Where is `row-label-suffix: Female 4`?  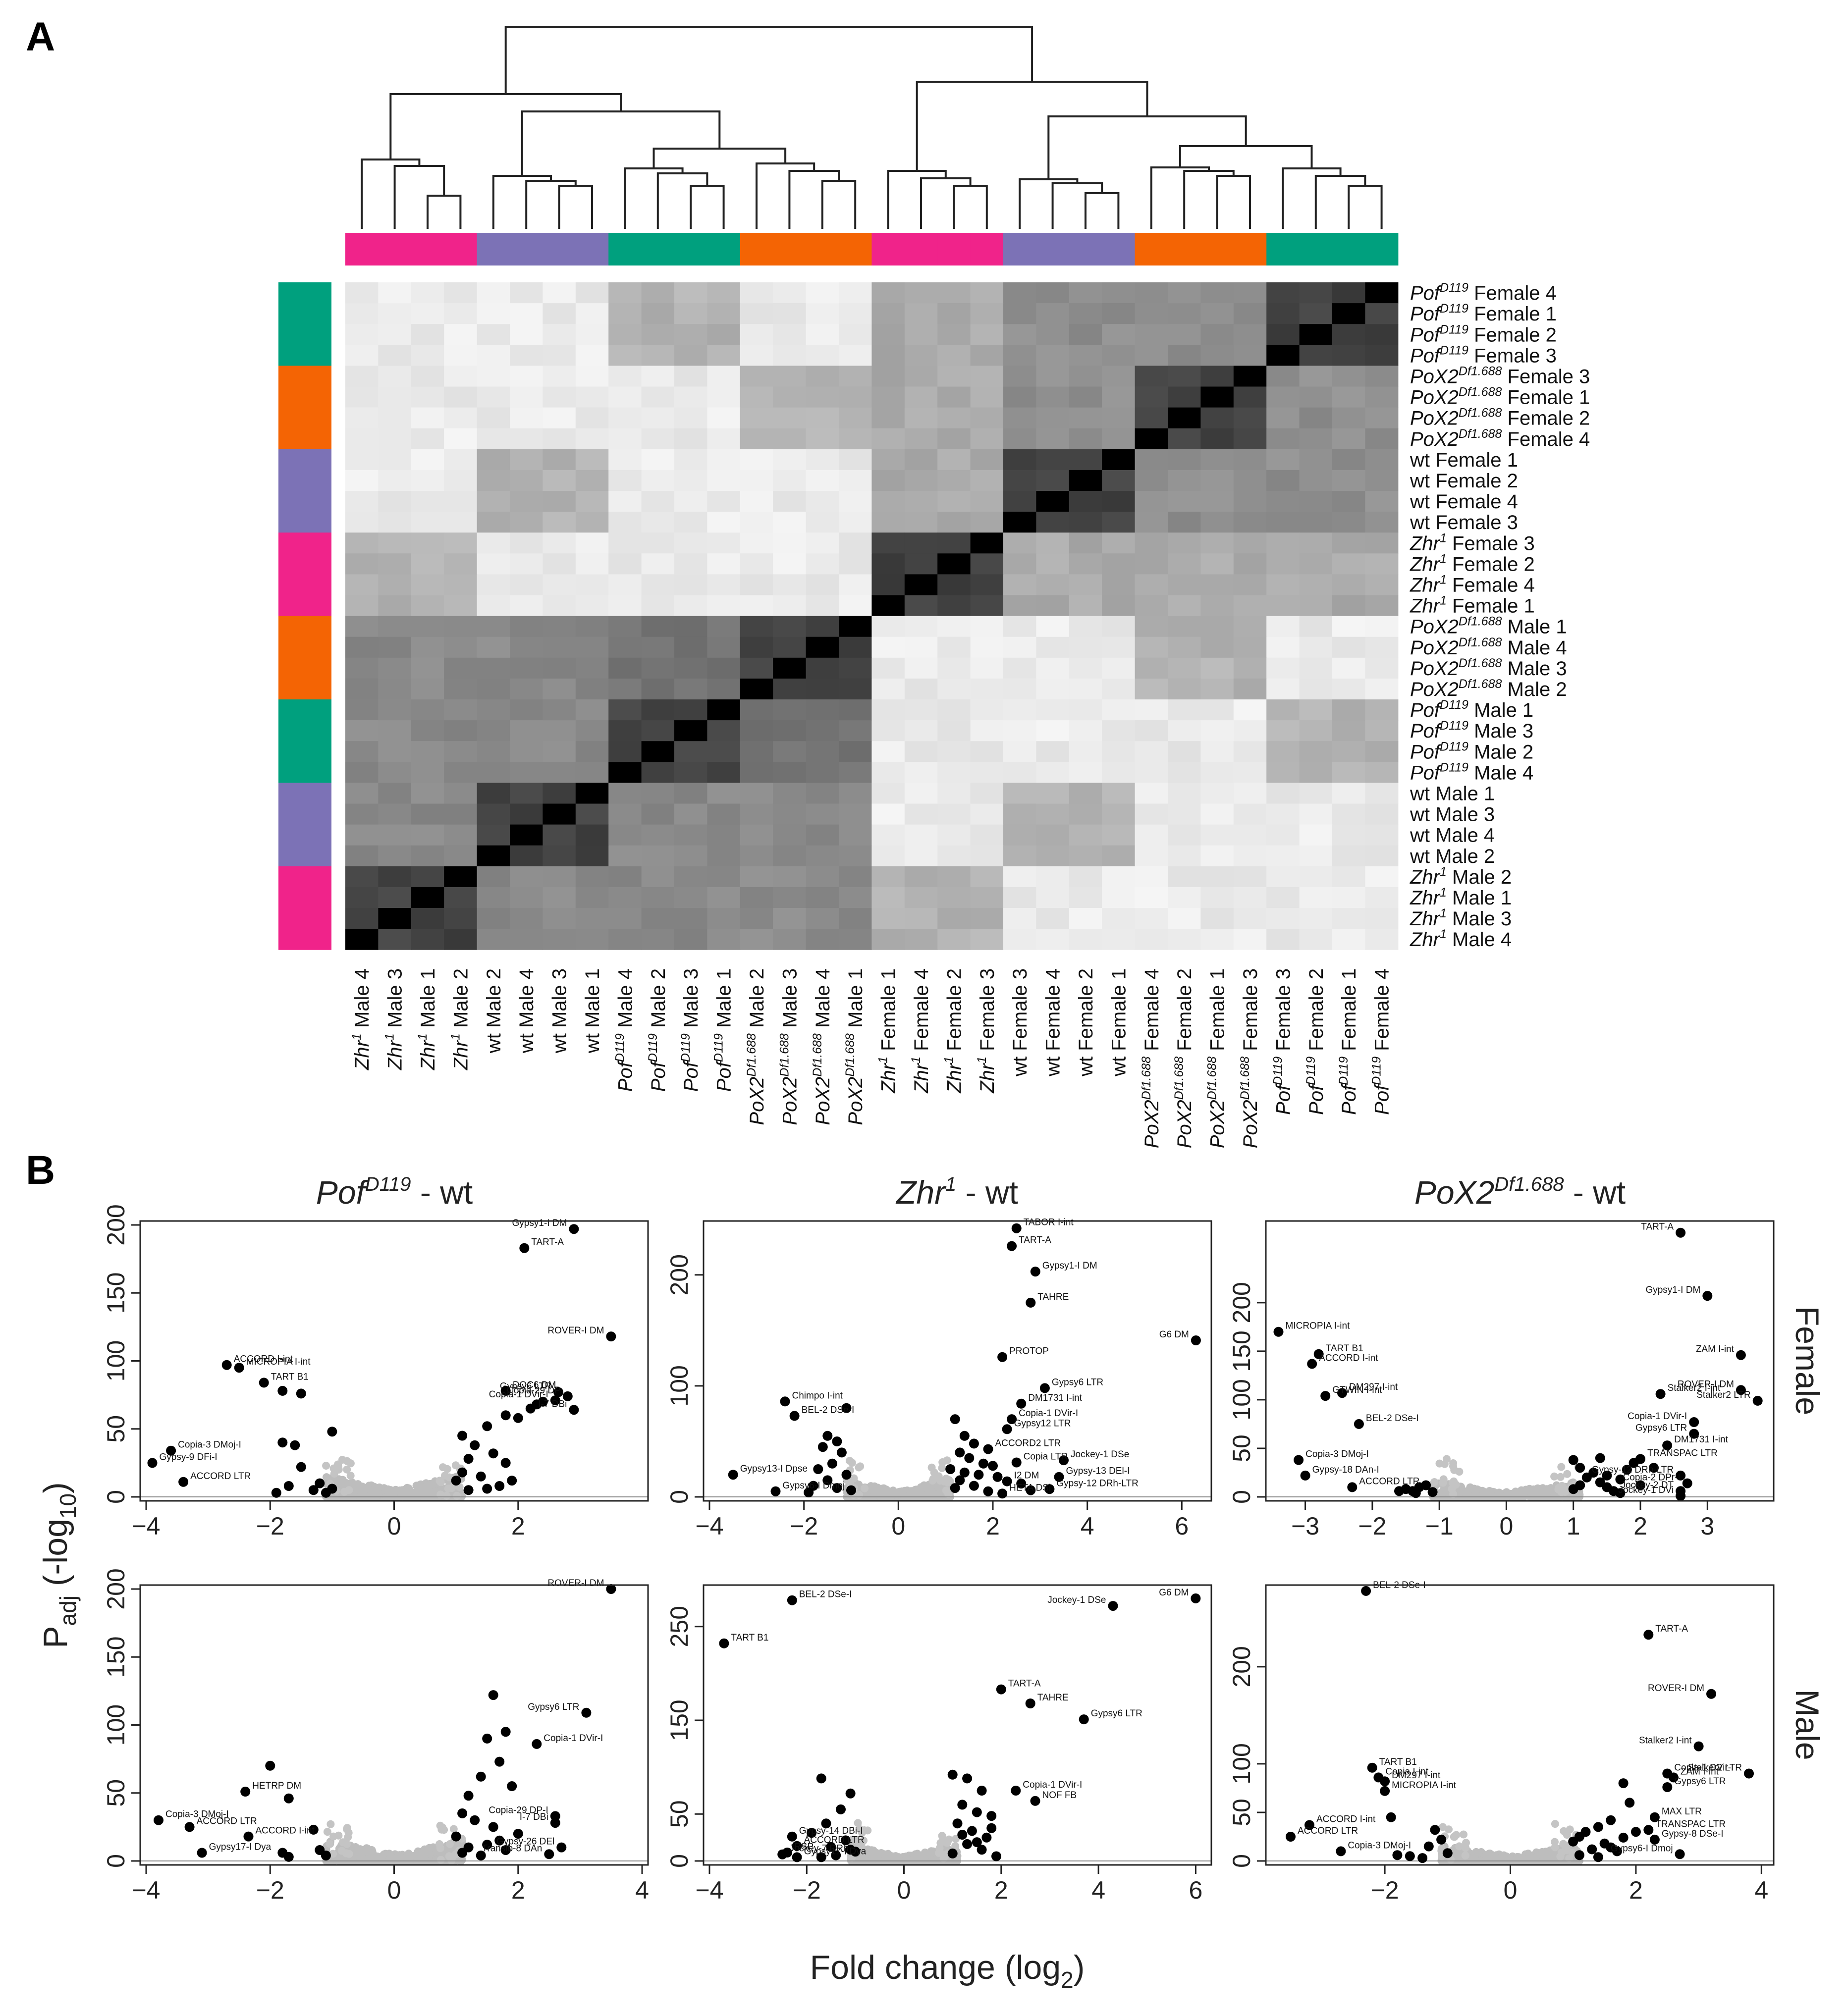 row-label-suffix: Female 4 is located at coordinates (1491, 586).